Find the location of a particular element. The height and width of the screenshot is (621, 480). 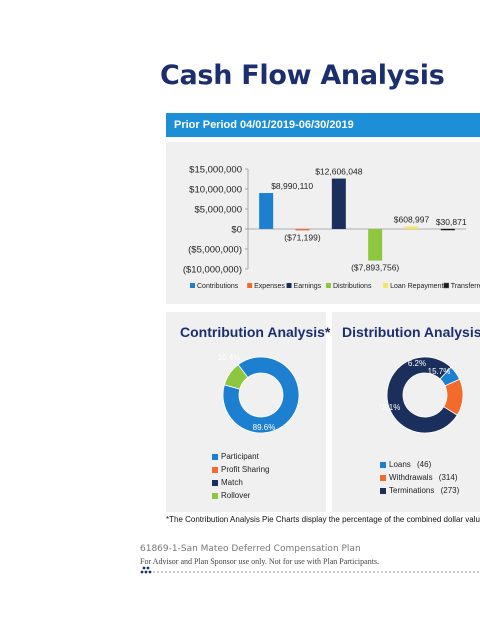

legend-label: Distributions is located at coordinates (352, 286).